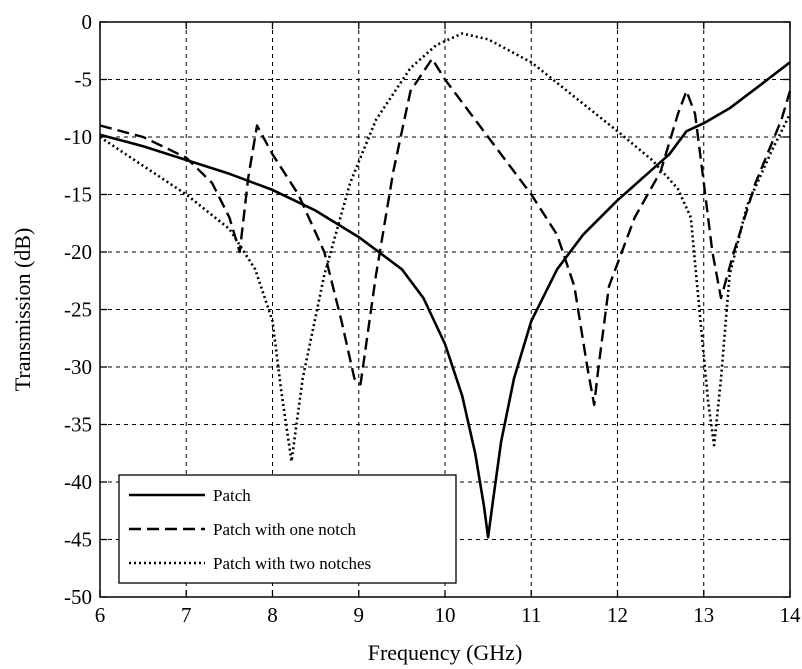 This screenshot has height=669, width=802. I want to click on y-tick-label: -15, so click(78, 195).